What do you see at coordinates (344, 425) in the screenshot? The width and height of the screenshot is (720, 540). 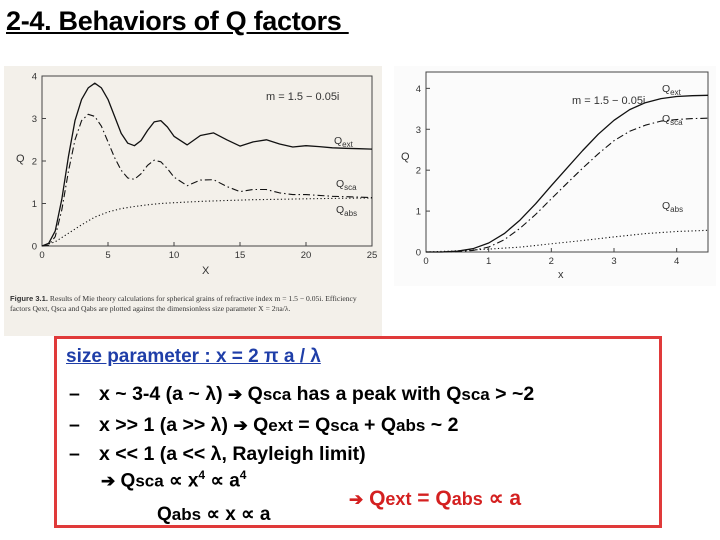 I see `b2-q2-sub: sca` at bounding box center [344, 425].